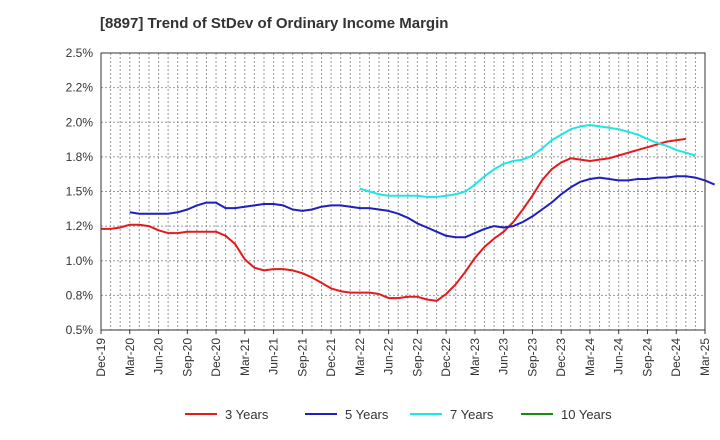 The image size is (720, 440). I want to click on x-tick-label: Mar-20, so click(130, 357).